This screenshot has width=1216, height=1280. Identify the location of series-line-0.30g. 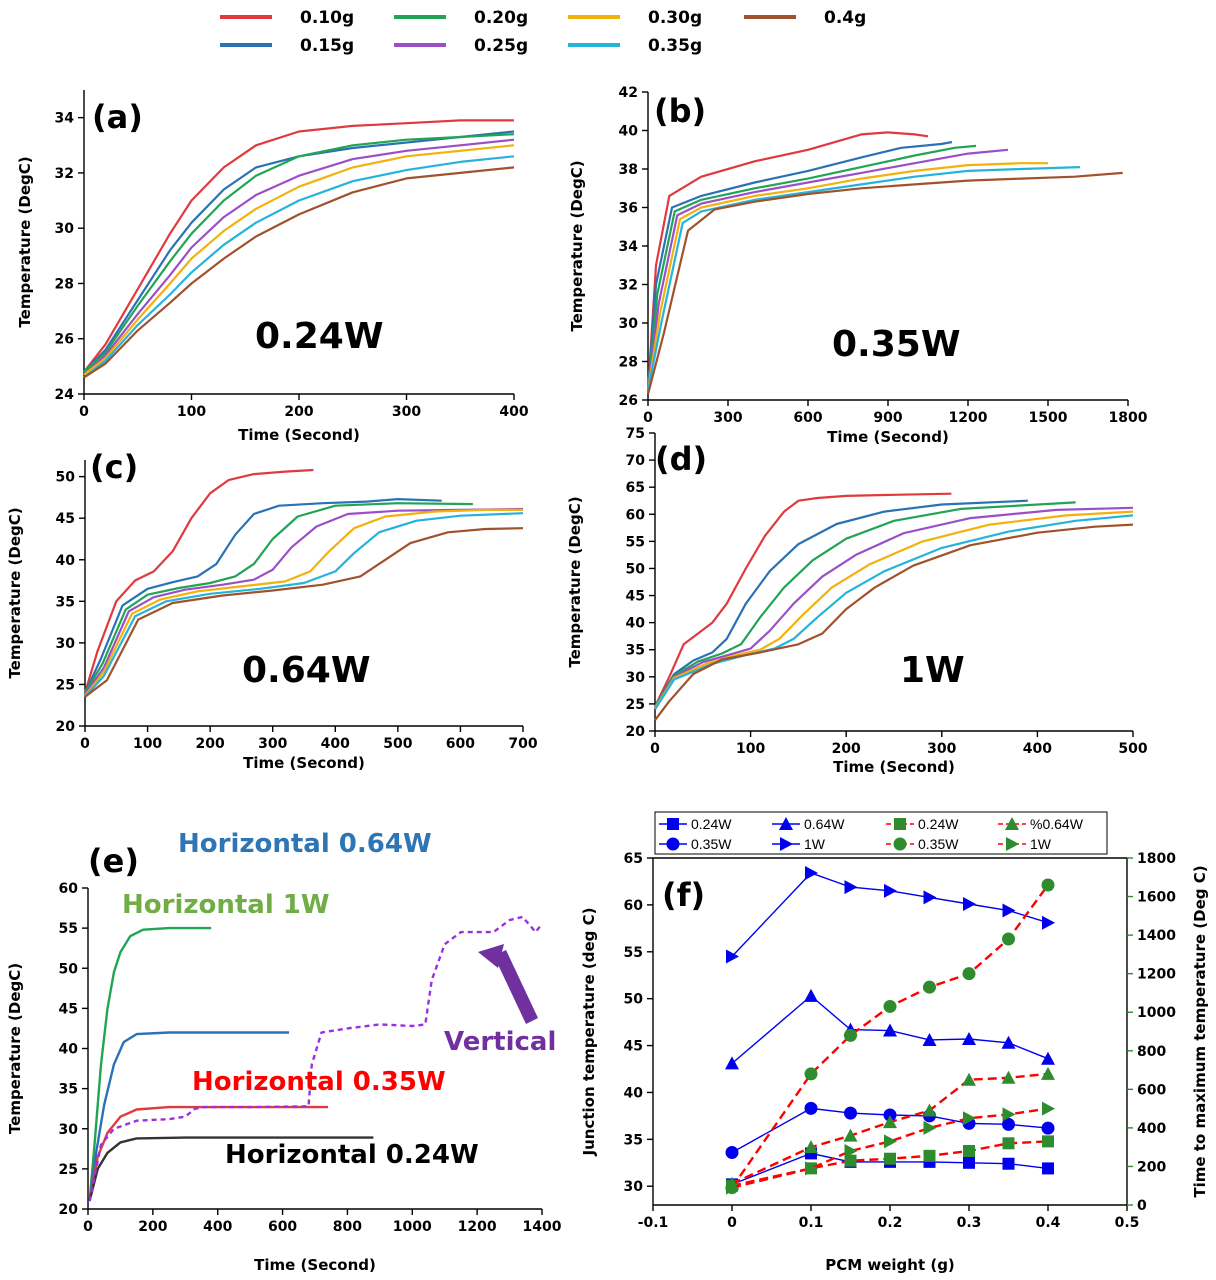
(847, 276).